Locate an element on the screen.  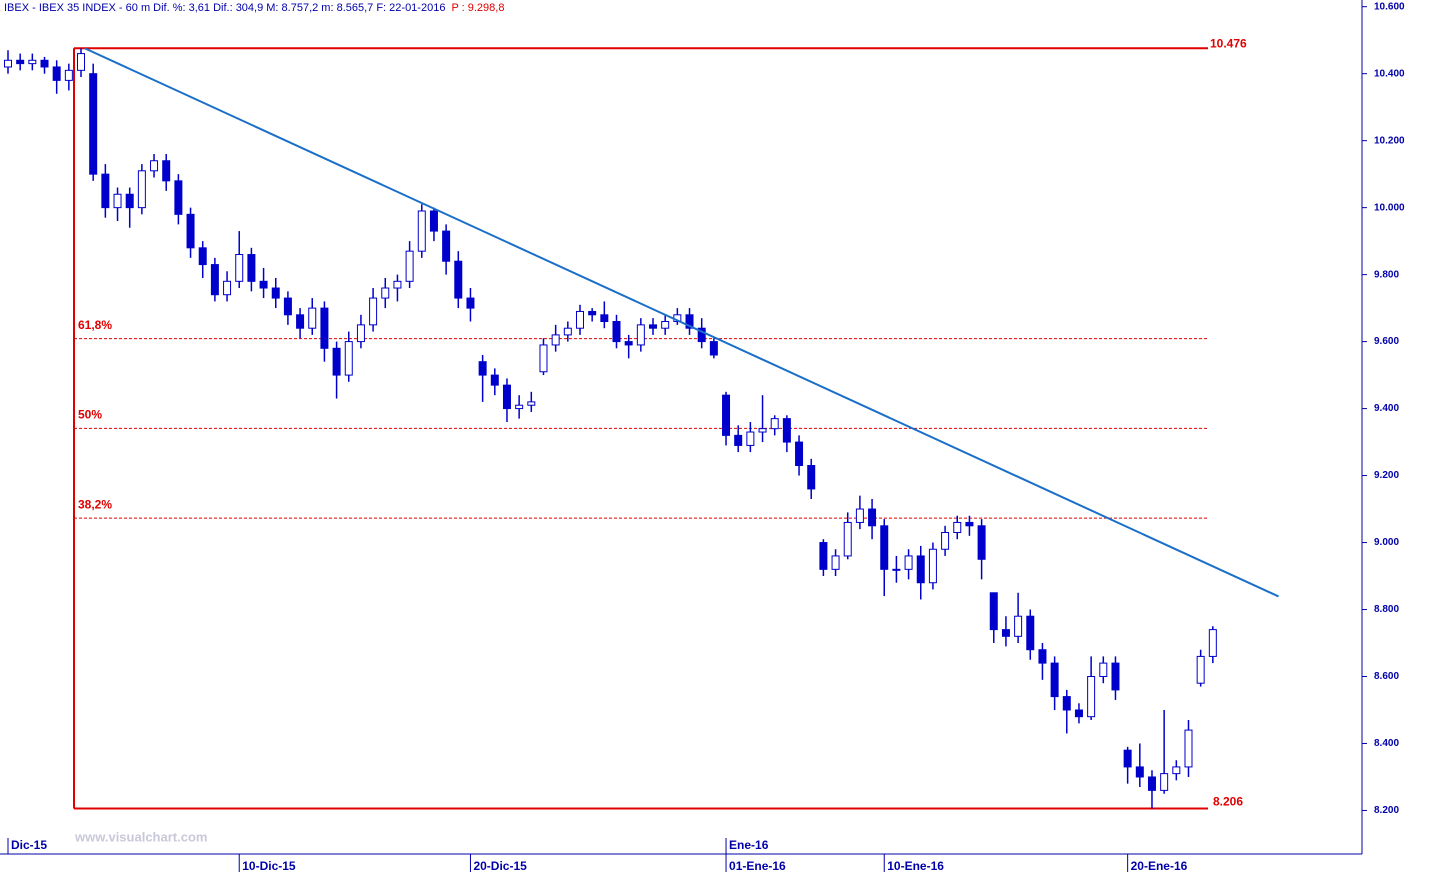
month-label: Dic-15 is located at coordinates (29, 845).